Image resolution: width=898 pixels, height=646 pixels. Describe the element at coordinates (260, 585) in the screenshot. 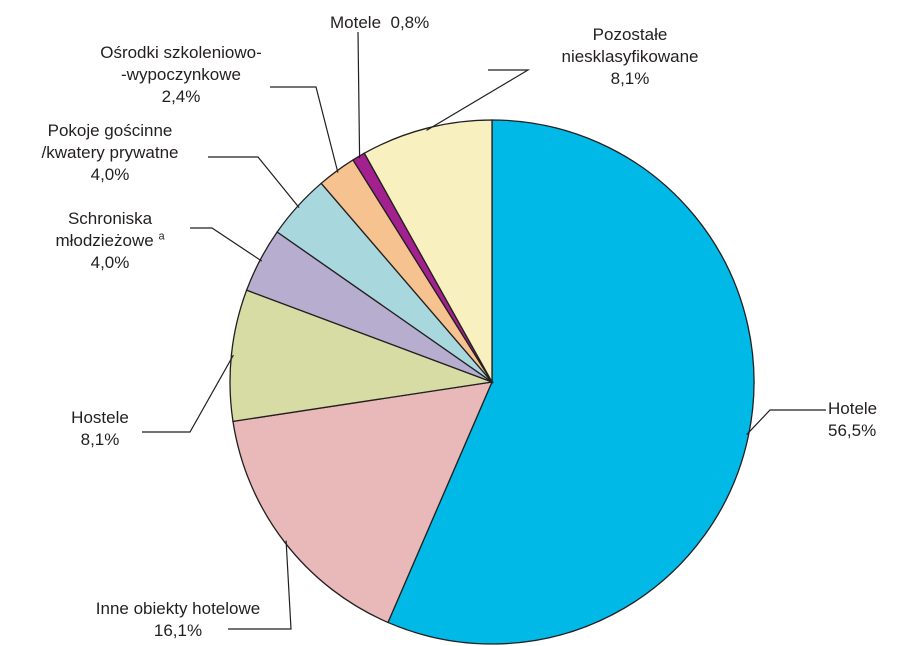

I see `leader-inne` at that location.